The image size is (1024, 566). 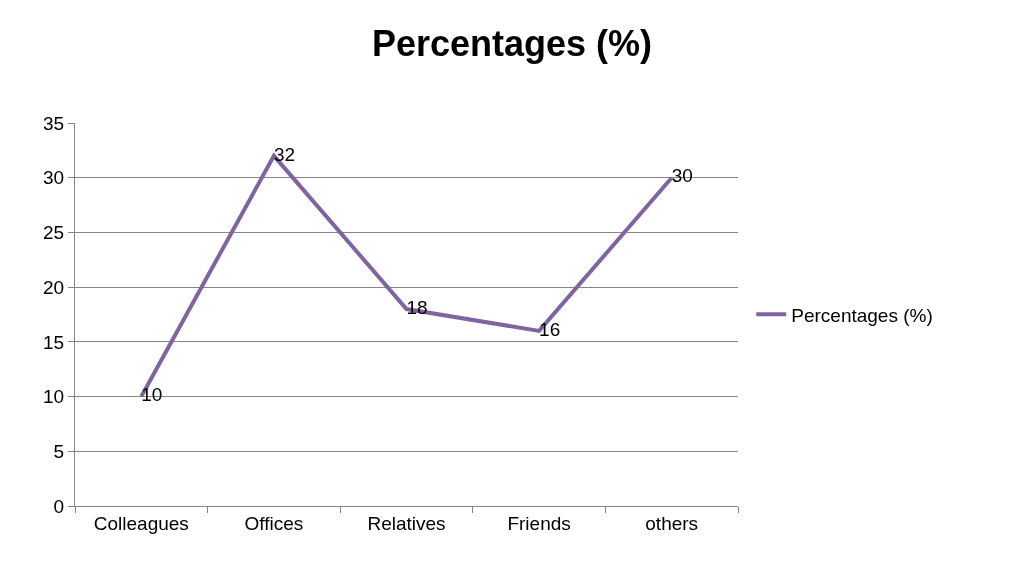 I want to click on y-tick-label: 30, so click(x=54, y=178).